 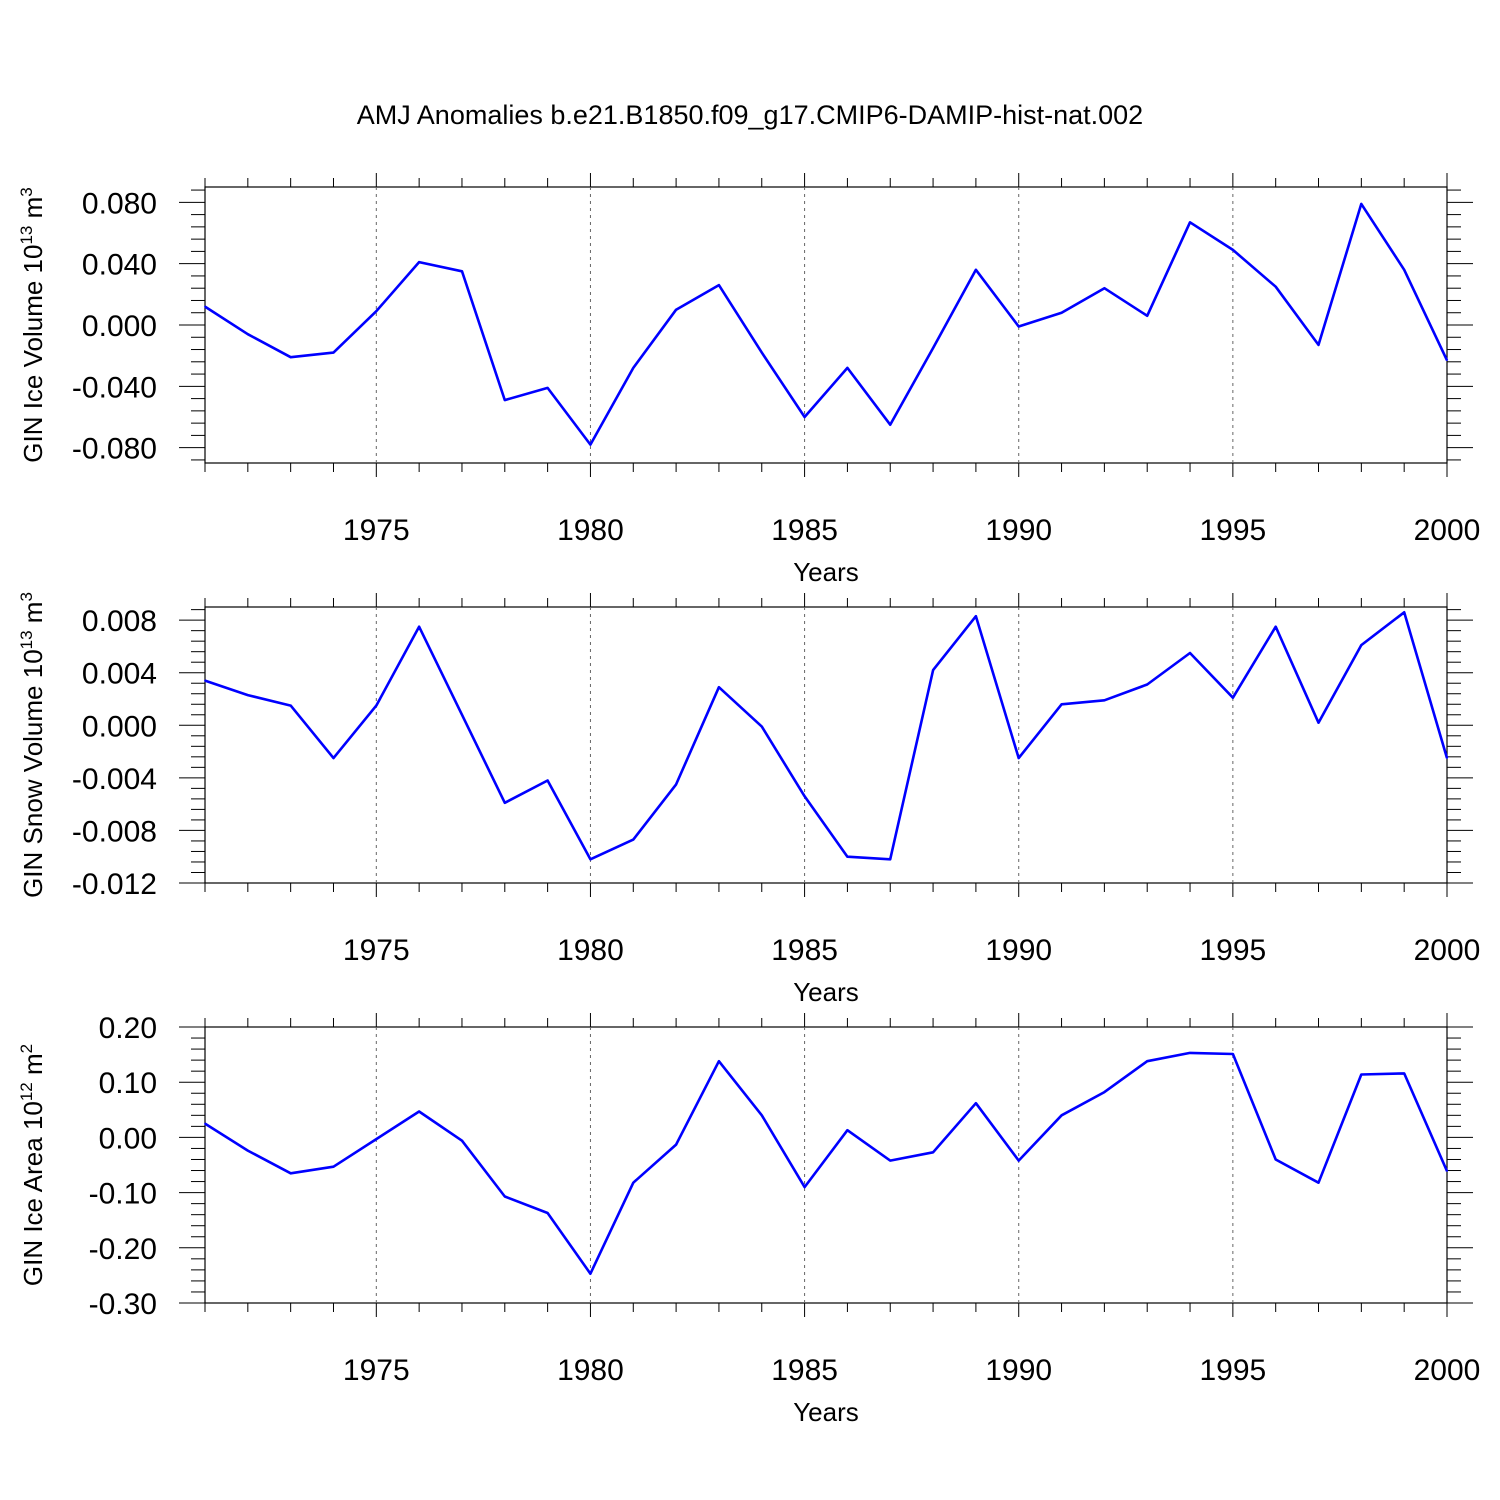 I want to click on y-tick-label: 0.040, so click(x=119, y=265).